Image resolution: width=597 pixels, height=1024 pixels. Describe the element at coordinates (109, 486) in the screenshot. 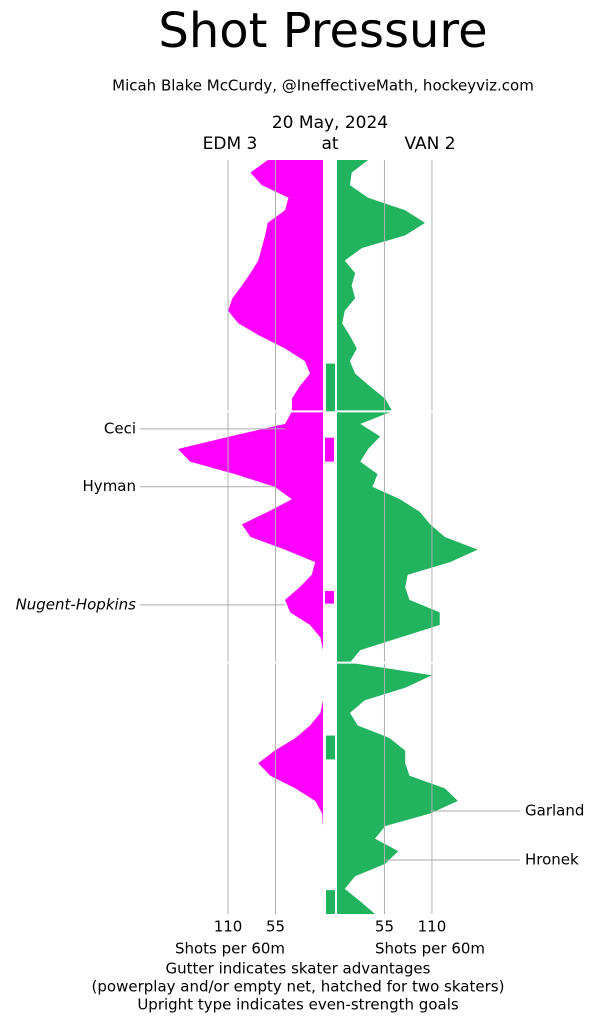

I see `goal-label: Hyman` at that location.